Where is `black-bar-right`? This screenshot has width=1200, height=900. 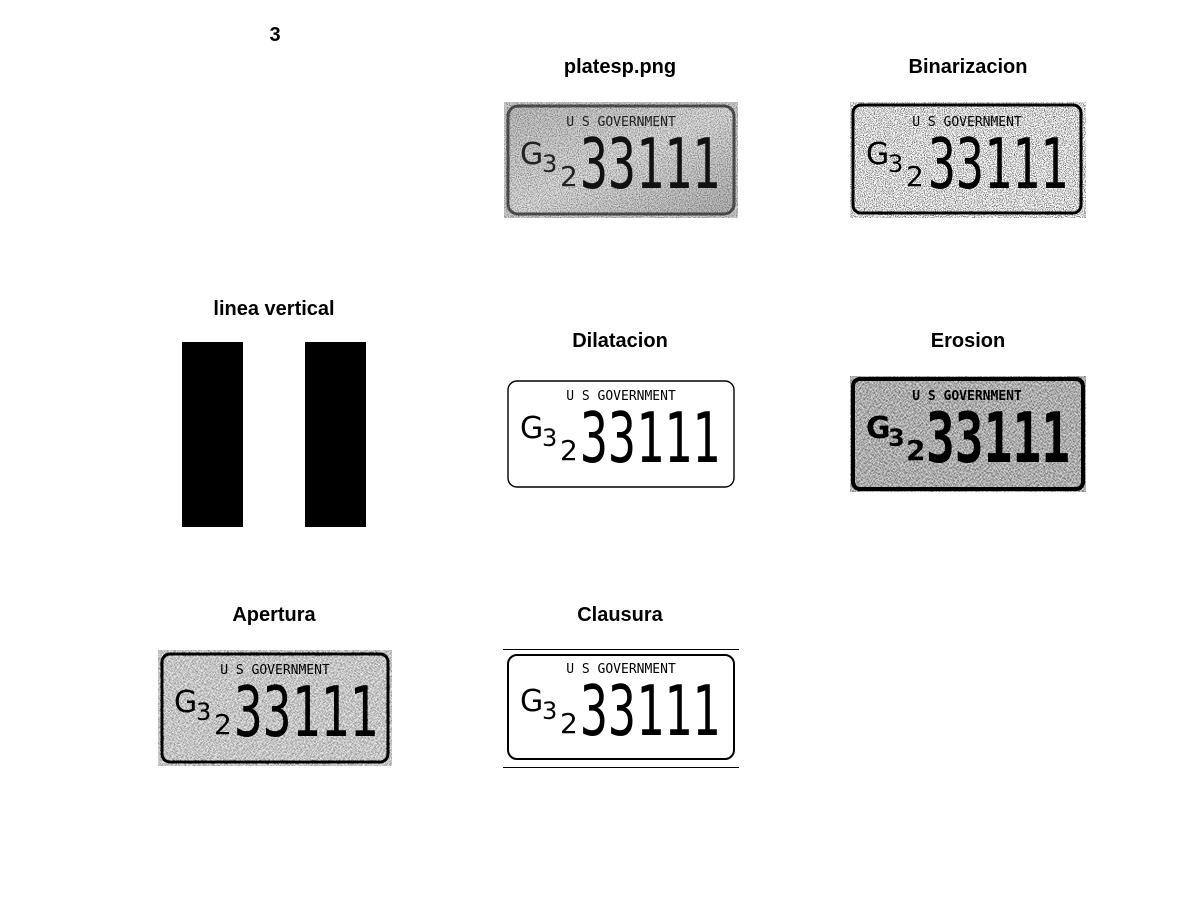
black-bar-right is located at coordinates (335, 434).